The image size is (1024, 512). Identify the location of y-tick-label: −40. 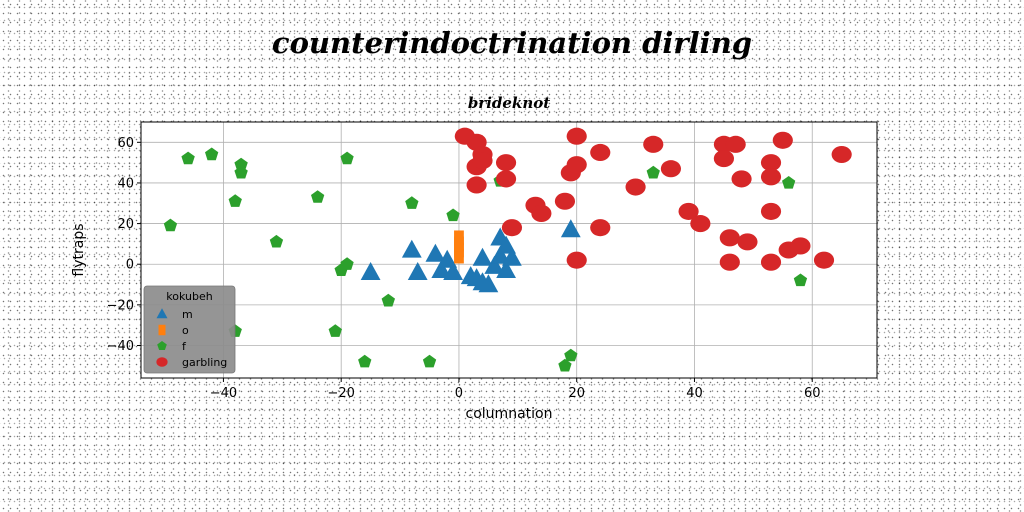
(120, 346).